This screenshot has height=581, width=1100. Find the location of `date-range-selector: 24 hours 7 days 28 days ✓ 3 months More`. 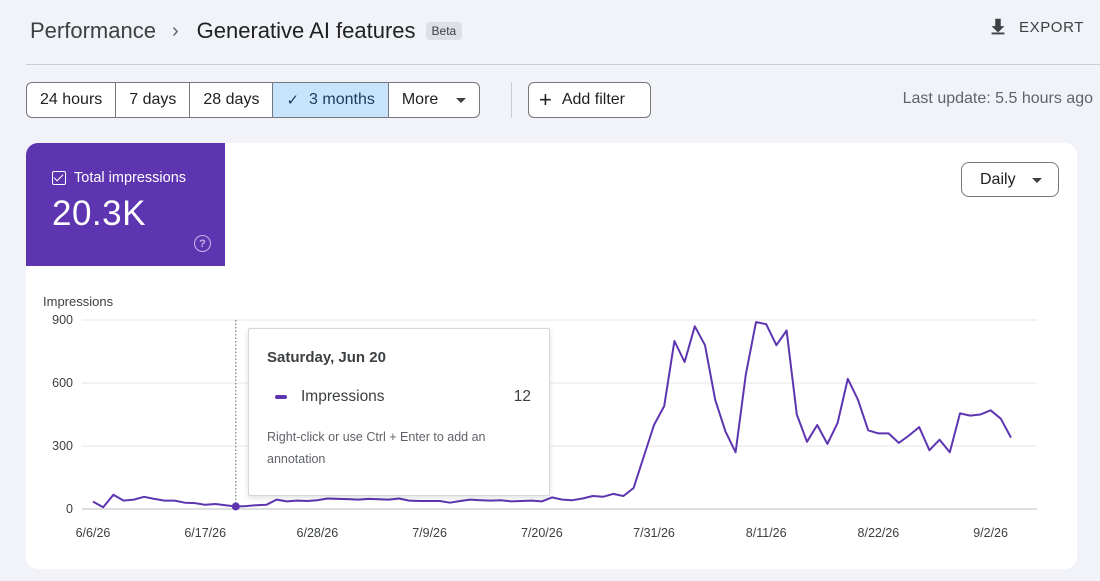

date-range-selector: 24 hours 7 days 28 days ✓ 3 months More is located at coordinates (253, 100).